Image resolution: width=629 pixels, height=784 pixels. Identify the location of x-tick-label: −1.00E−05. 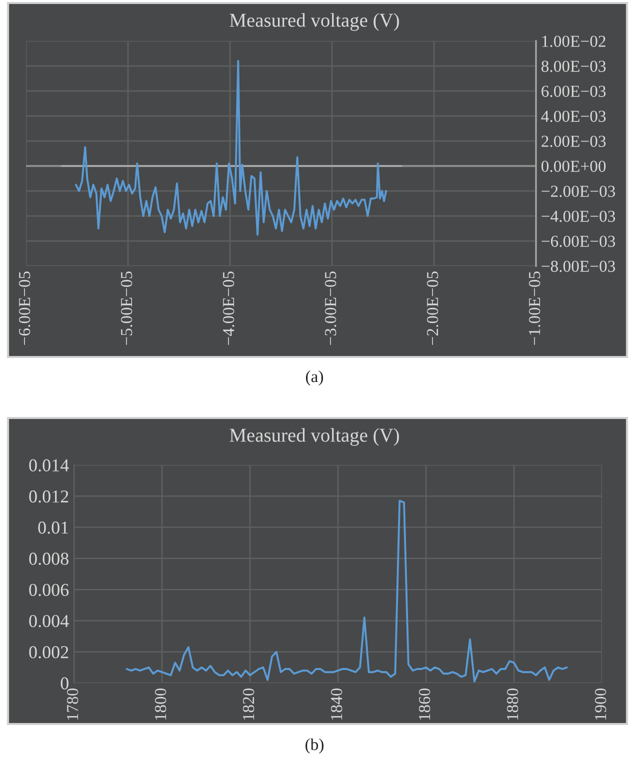
(534, 308).